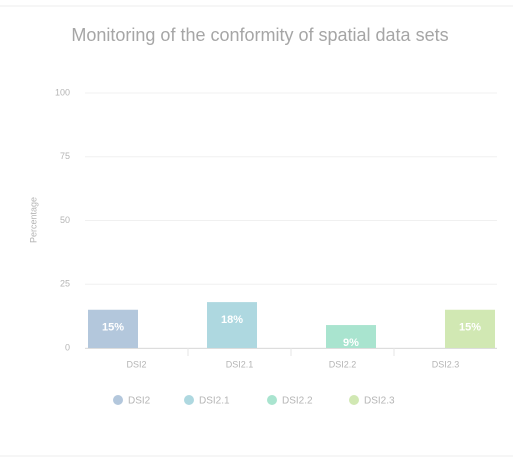  I want to click on y-tick-label: 25, so click(65, 284).